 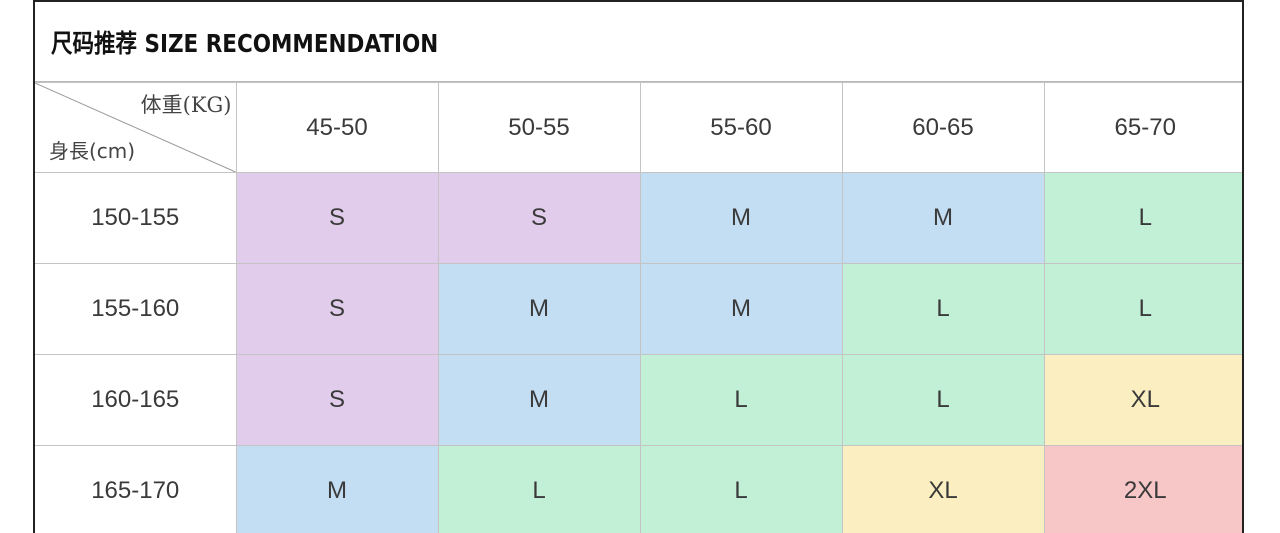 What do you see at coordinates (1142, 489) in the screenshot?
I see `size-cell: 2XL` at bounding box center [1142, 489].